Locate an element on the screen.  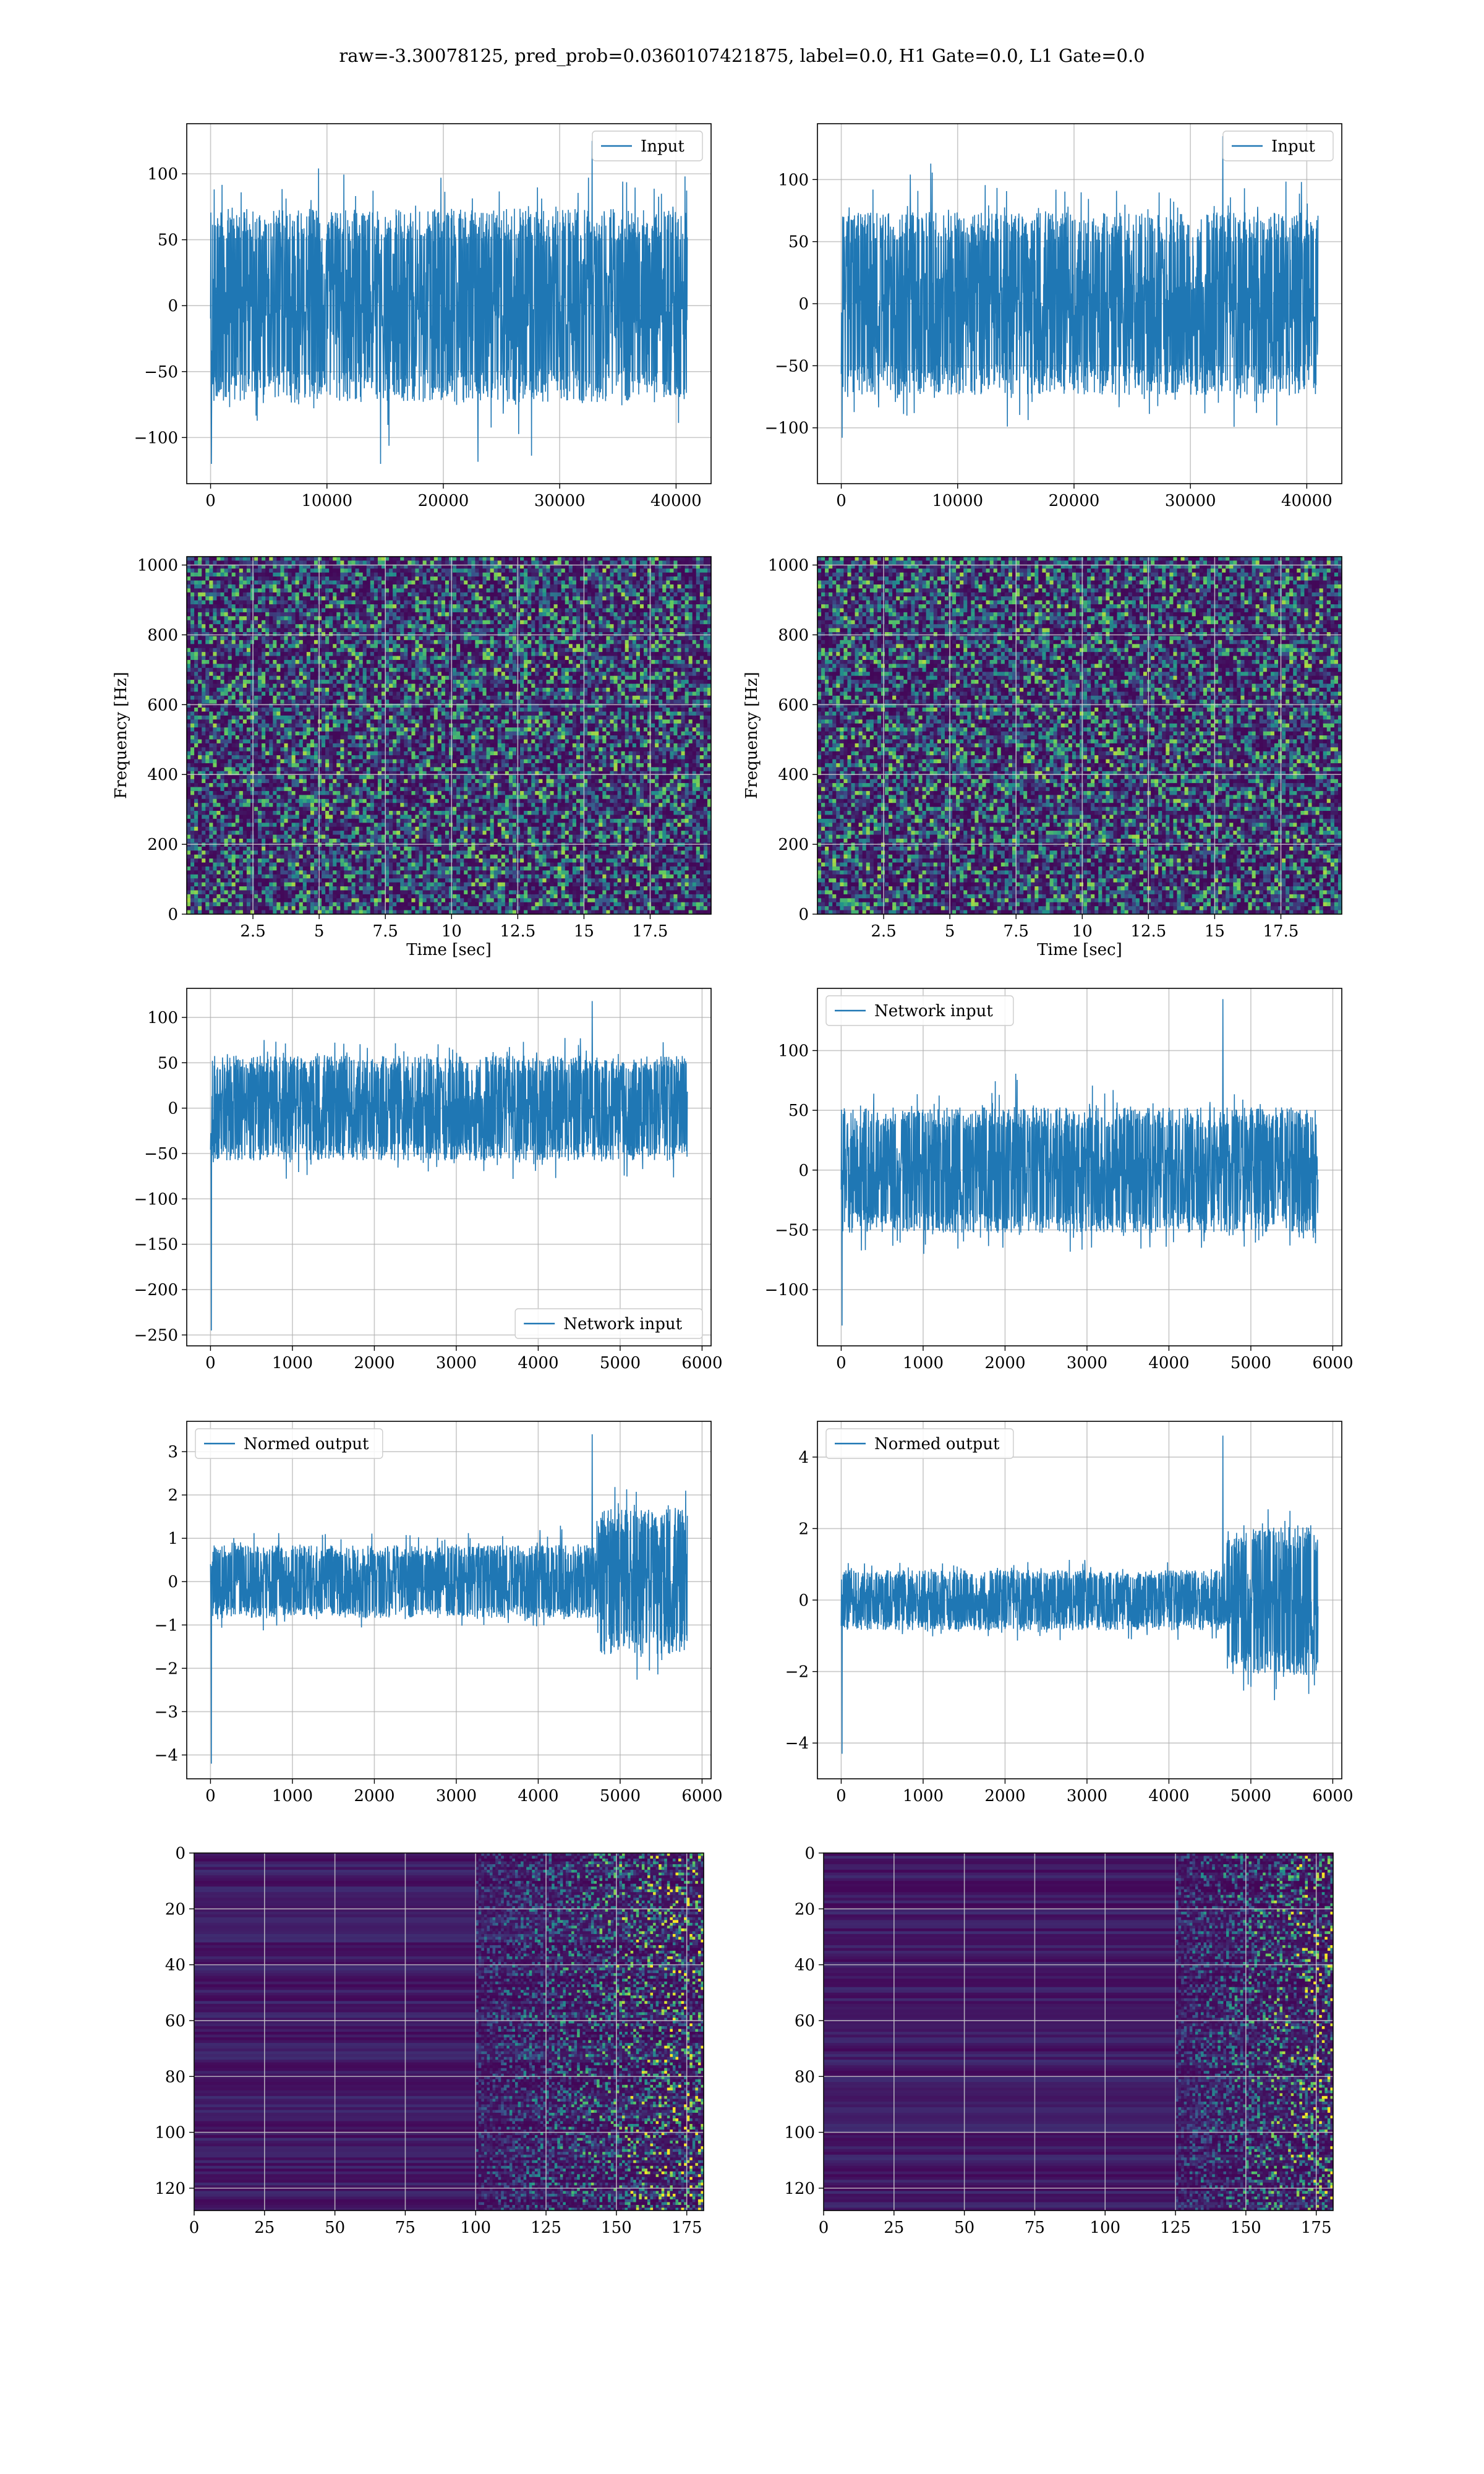
y-tick-label: 2 is located at coordinates (803, 1529).